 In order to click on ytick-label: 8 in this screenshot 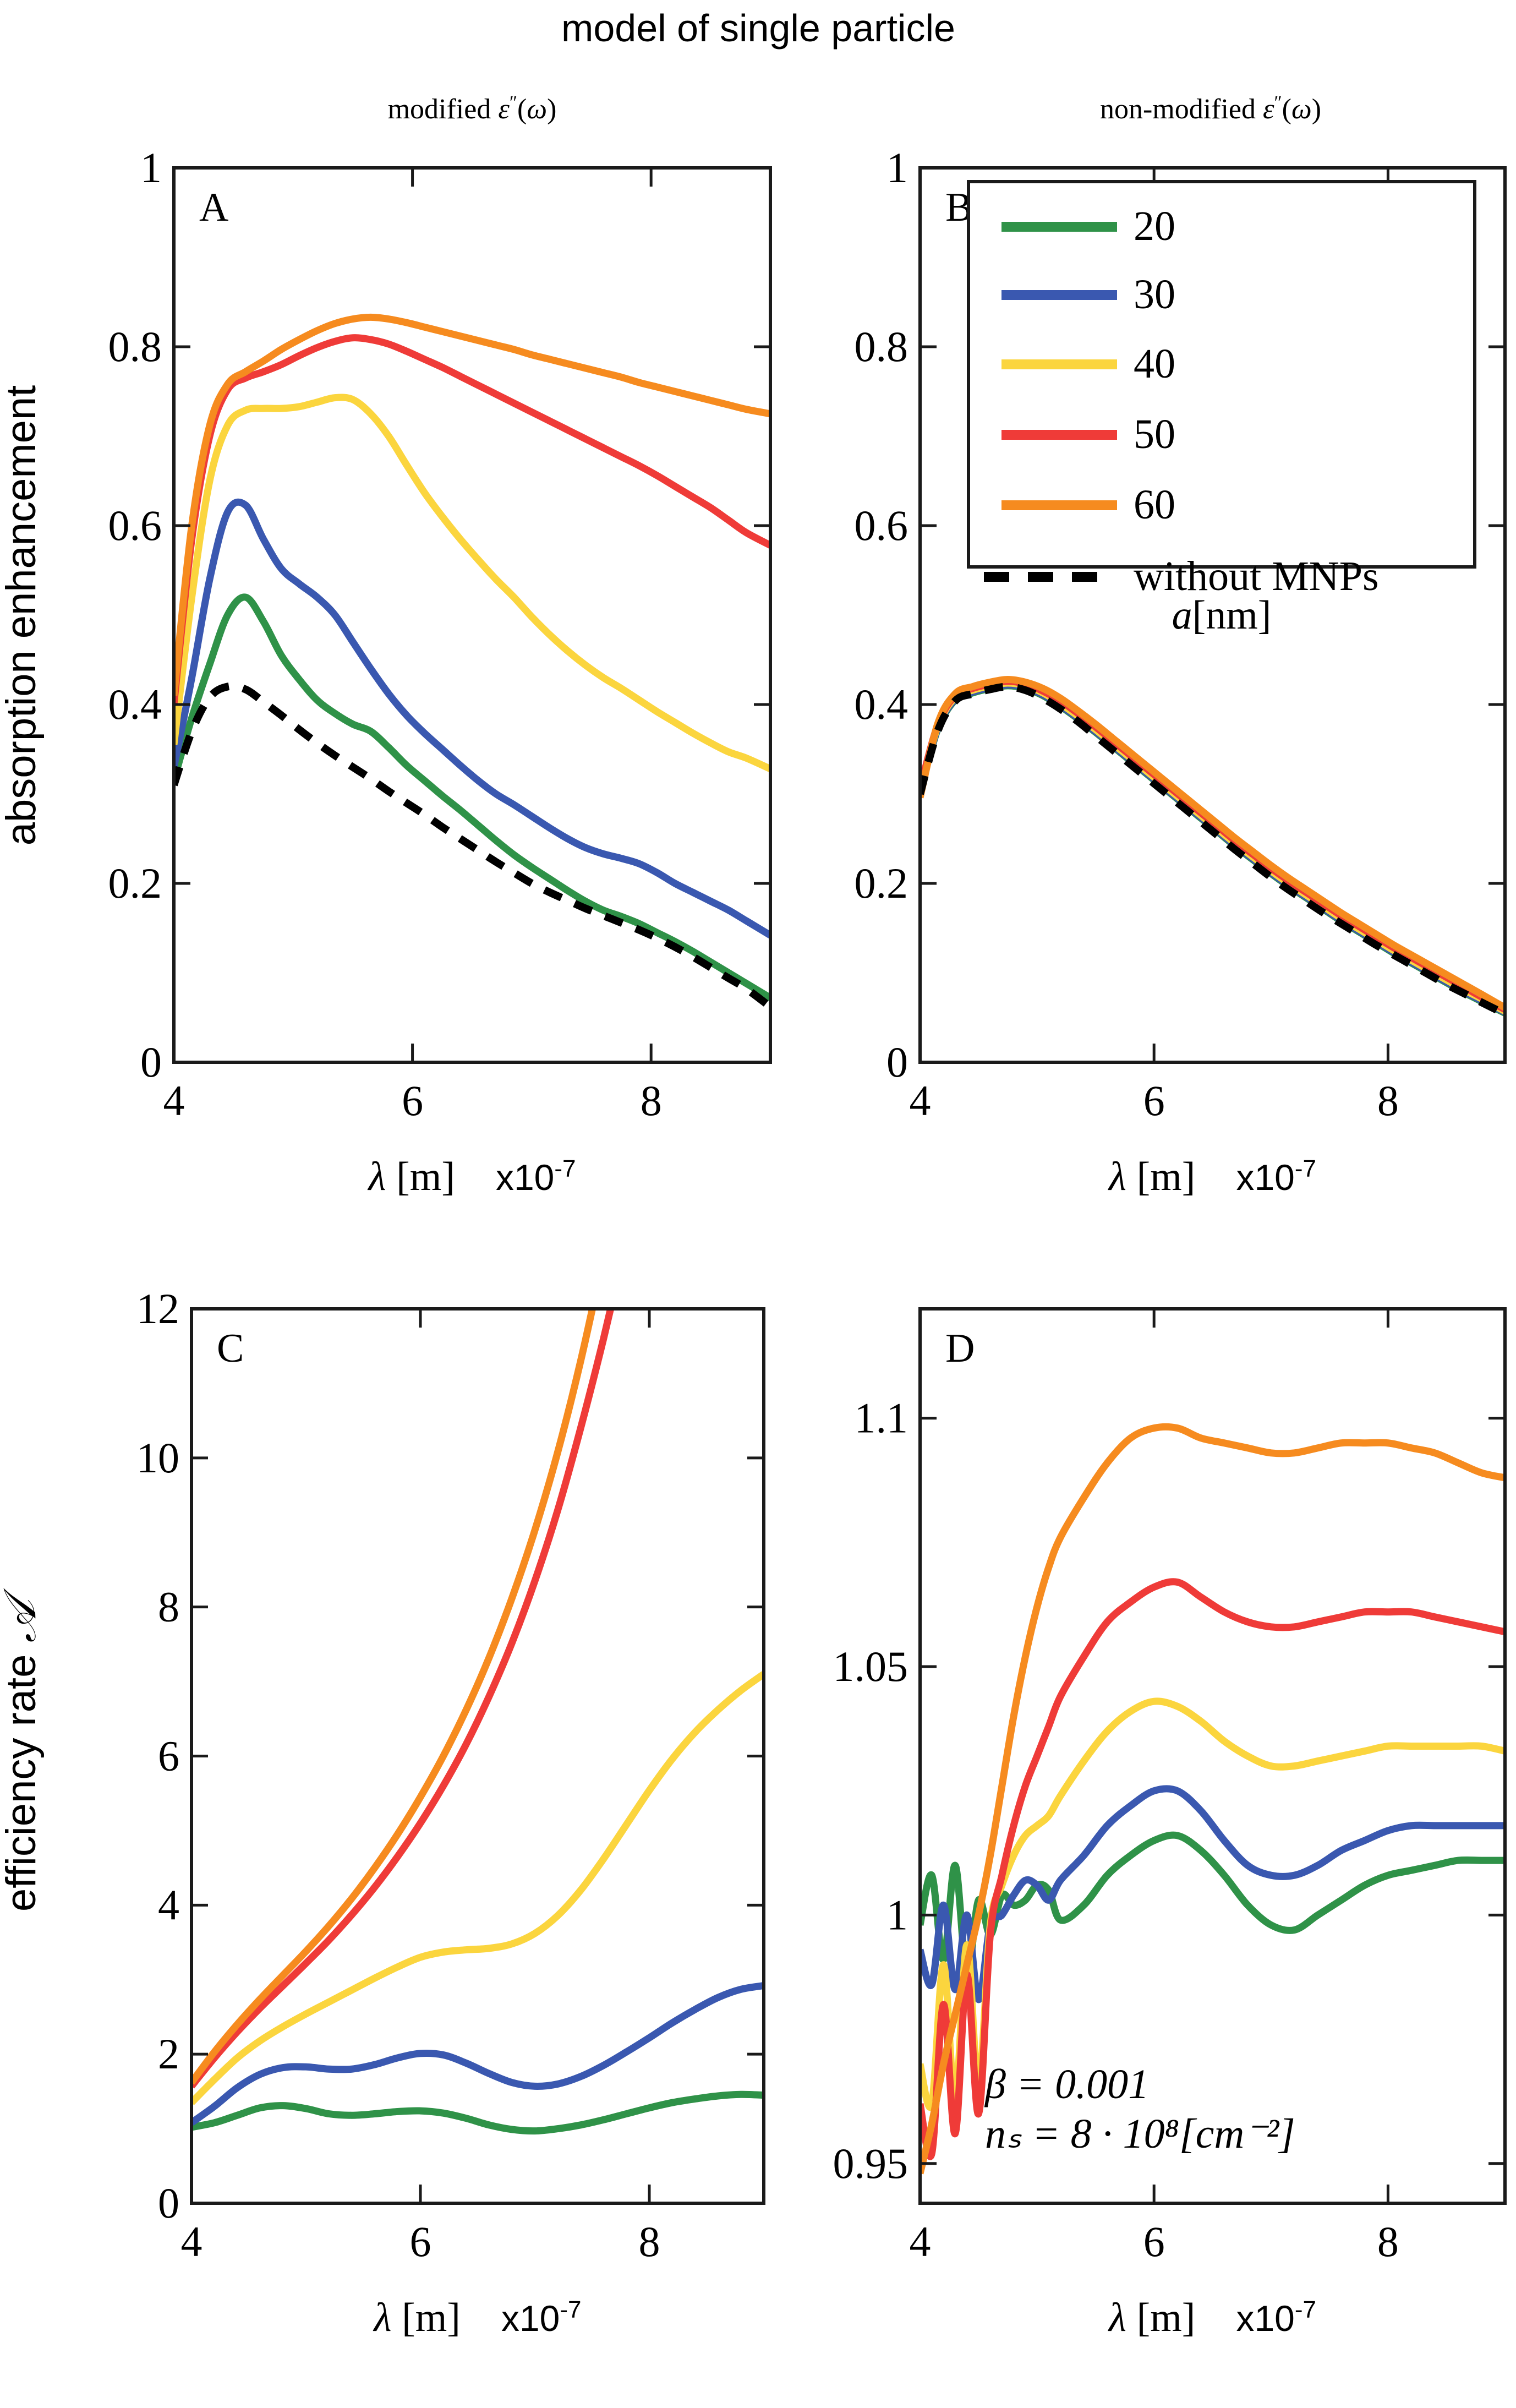, I will do `click(168, 1607)`.